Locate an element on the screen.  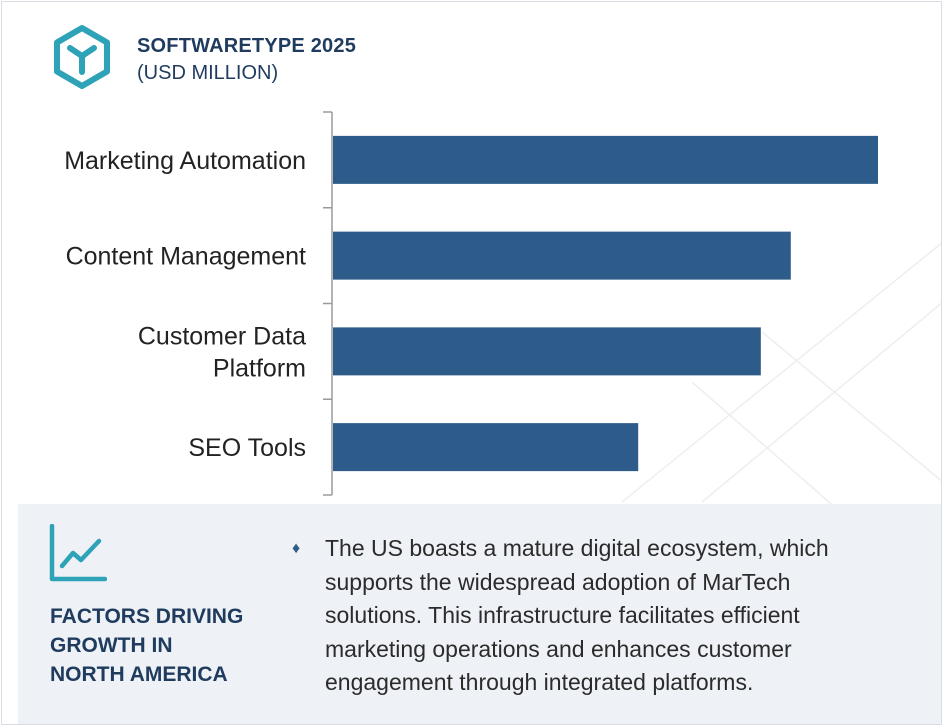
category-label-line: Customer Data is located at coordinates (222, 336).